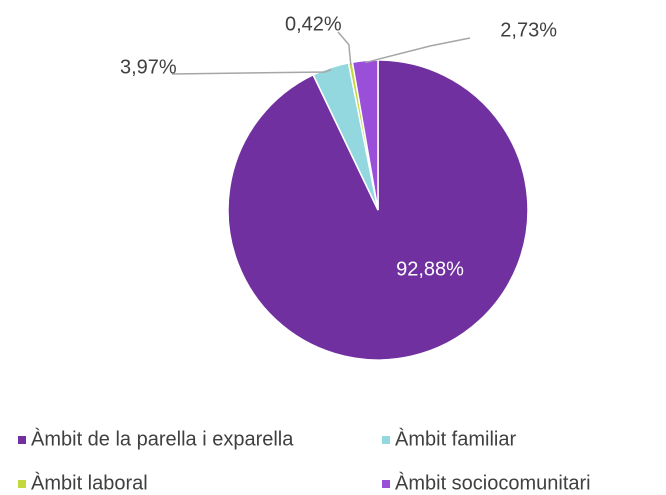  Describe the element at coordinates (455, 438) in the screenshot. I see `legend-label: Àmbit familiar` at that location.